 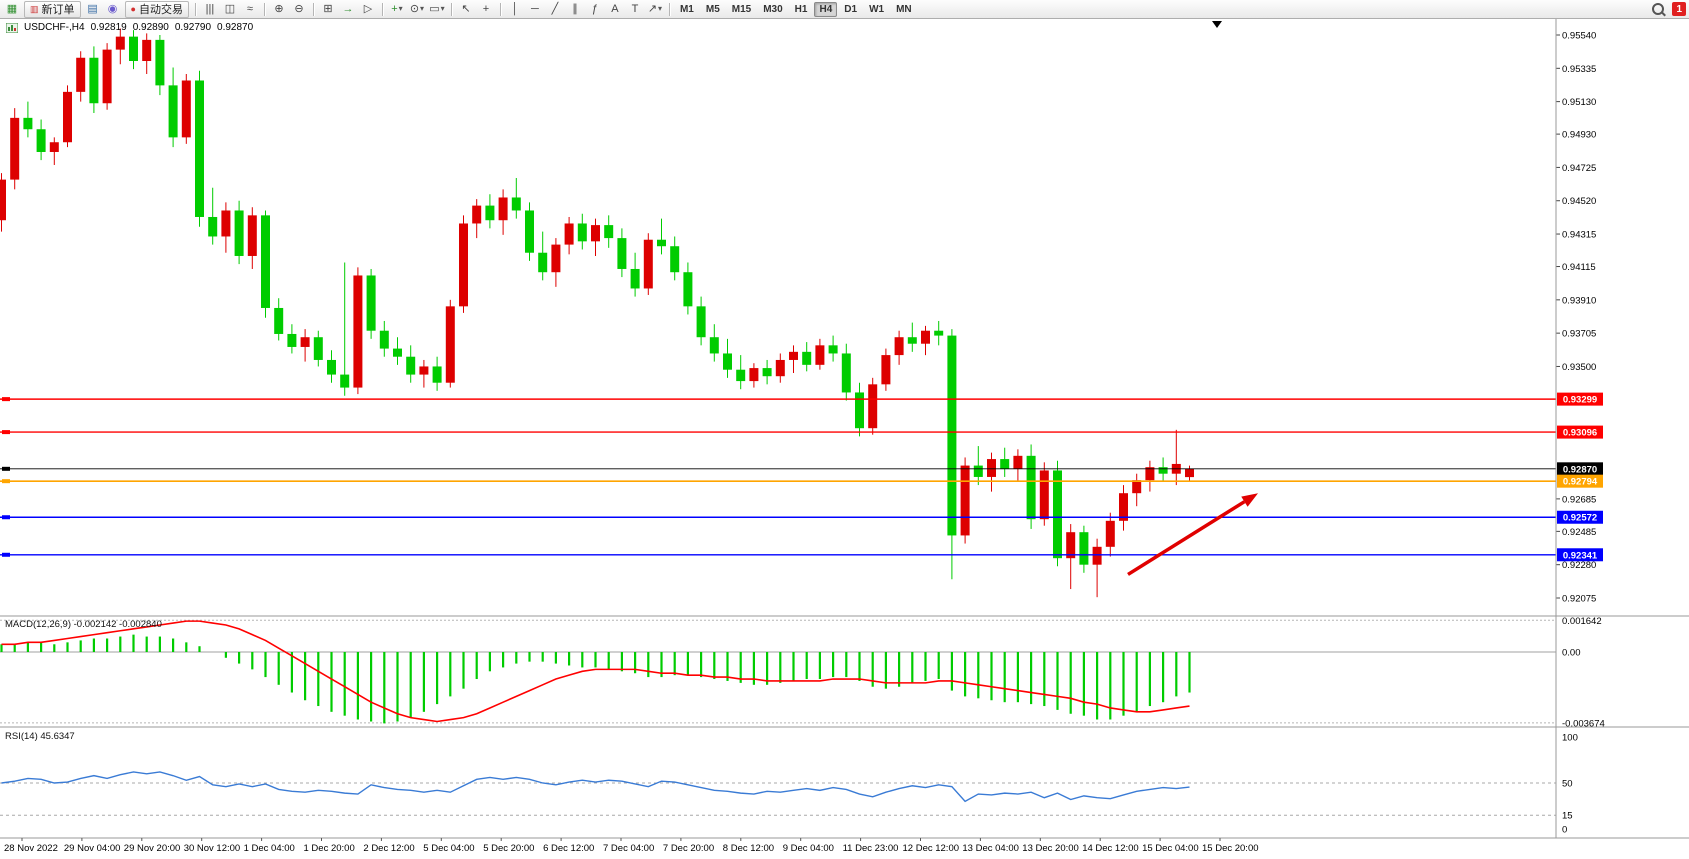 What do you see at coordinates (397, 8) in the screenshot?
I see `indicators-button: + ▾` at bounding box center [397, 8].